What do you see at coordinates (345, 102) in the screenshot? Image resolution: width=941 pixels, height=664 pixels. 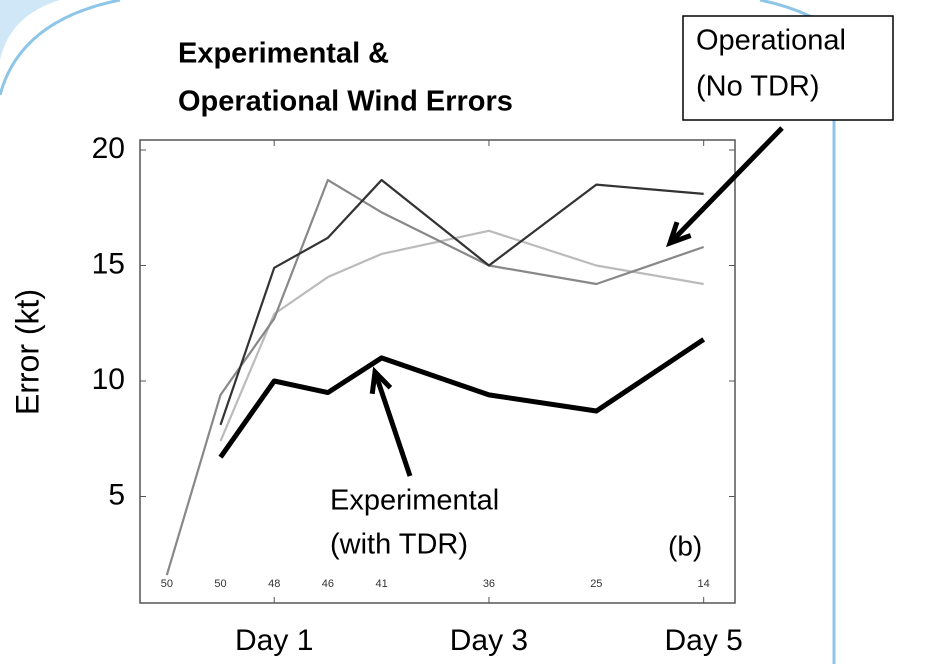 I see `chart-title: Operational Wind Errors` at bounding box center [345, 102].